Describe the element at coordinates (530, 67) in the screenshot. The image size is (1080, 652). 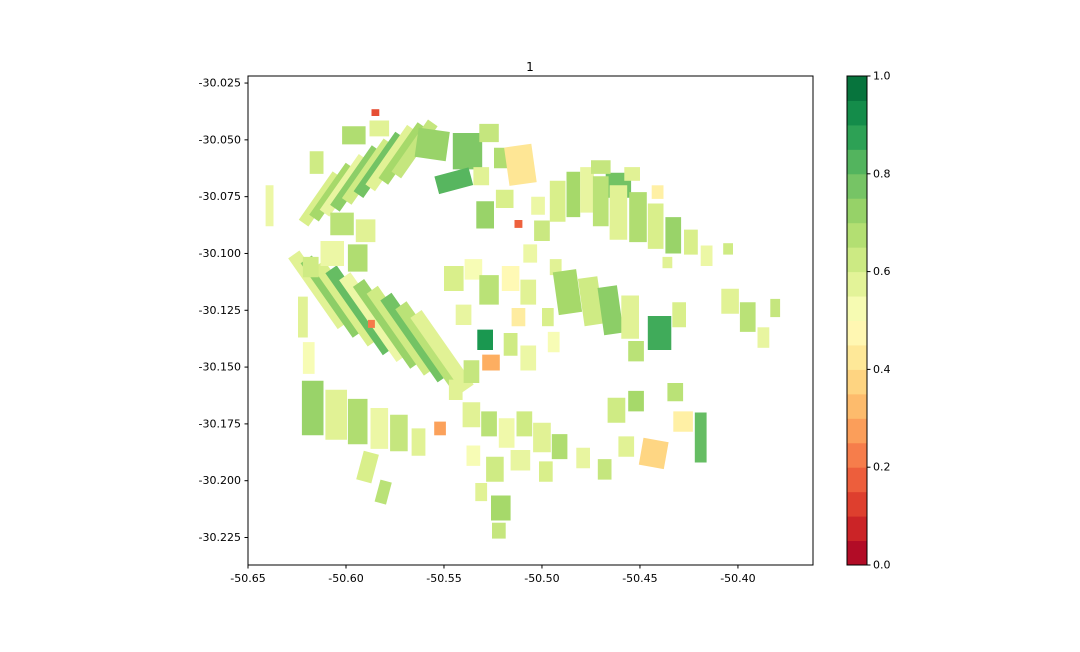
I see `plot-title: 1` at that location.